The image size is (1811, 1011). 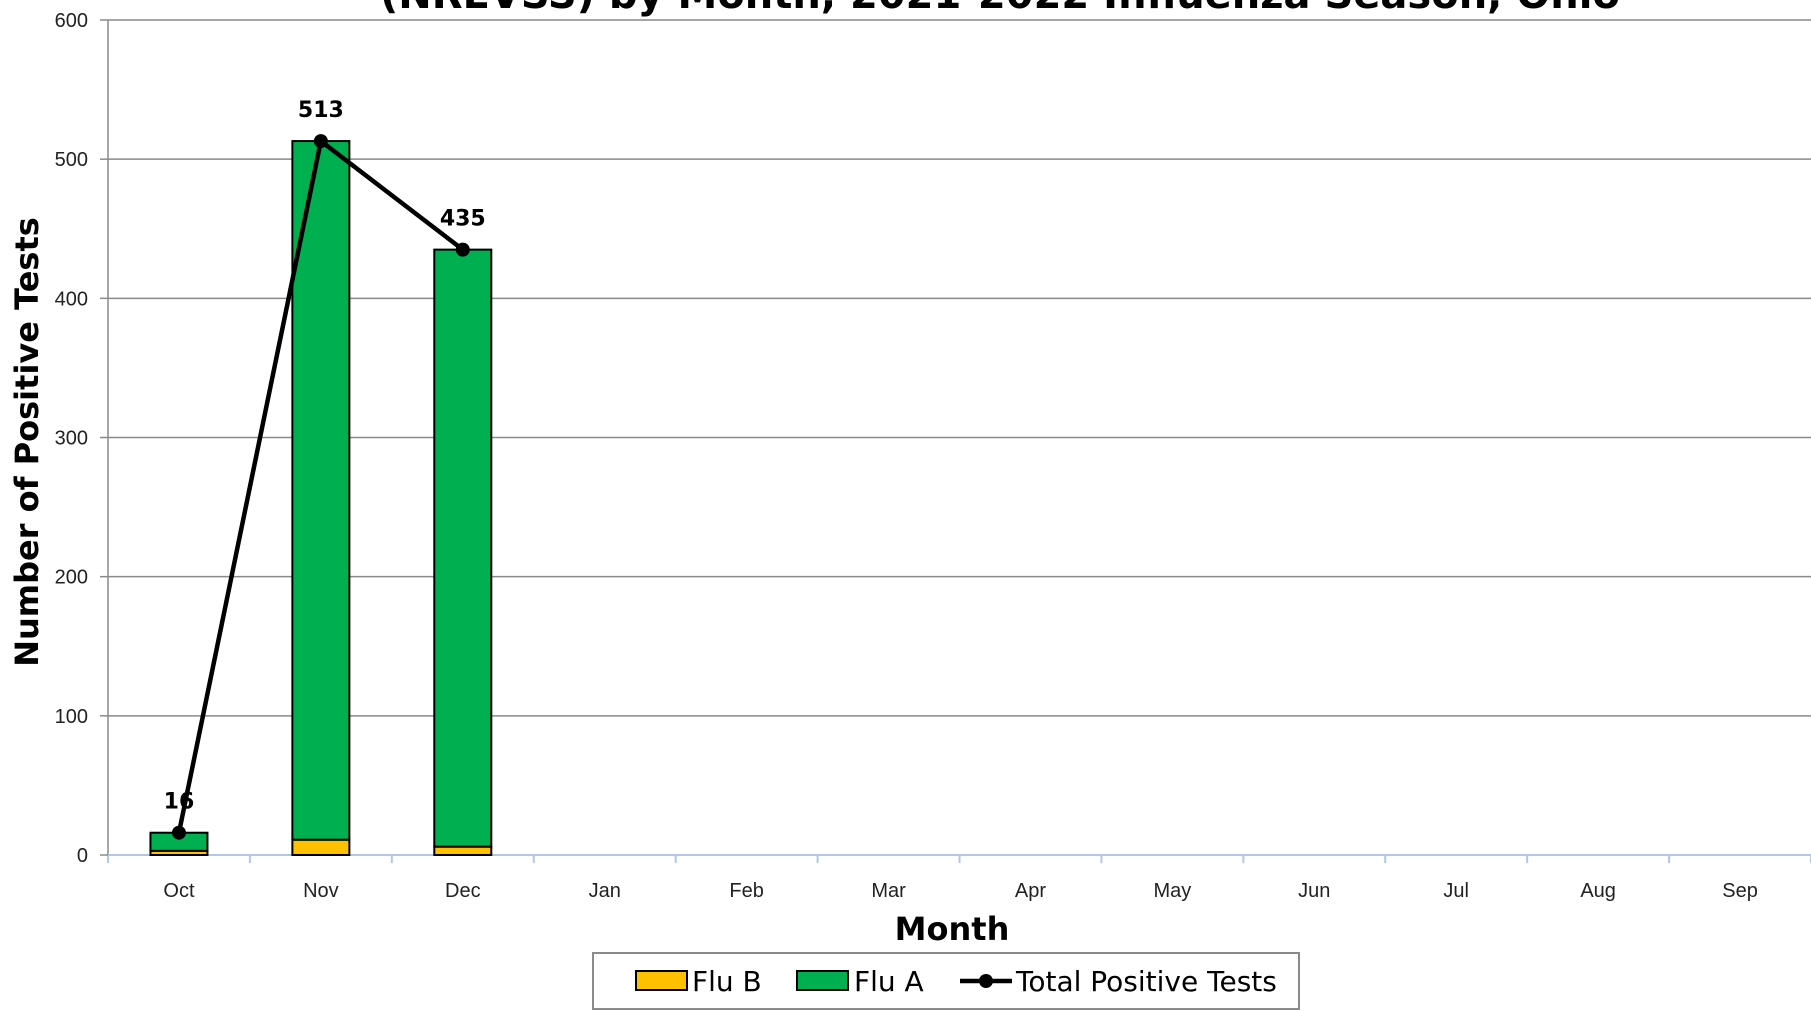 I want to click on y-tick-label: 200, so click(x=71, y=578).